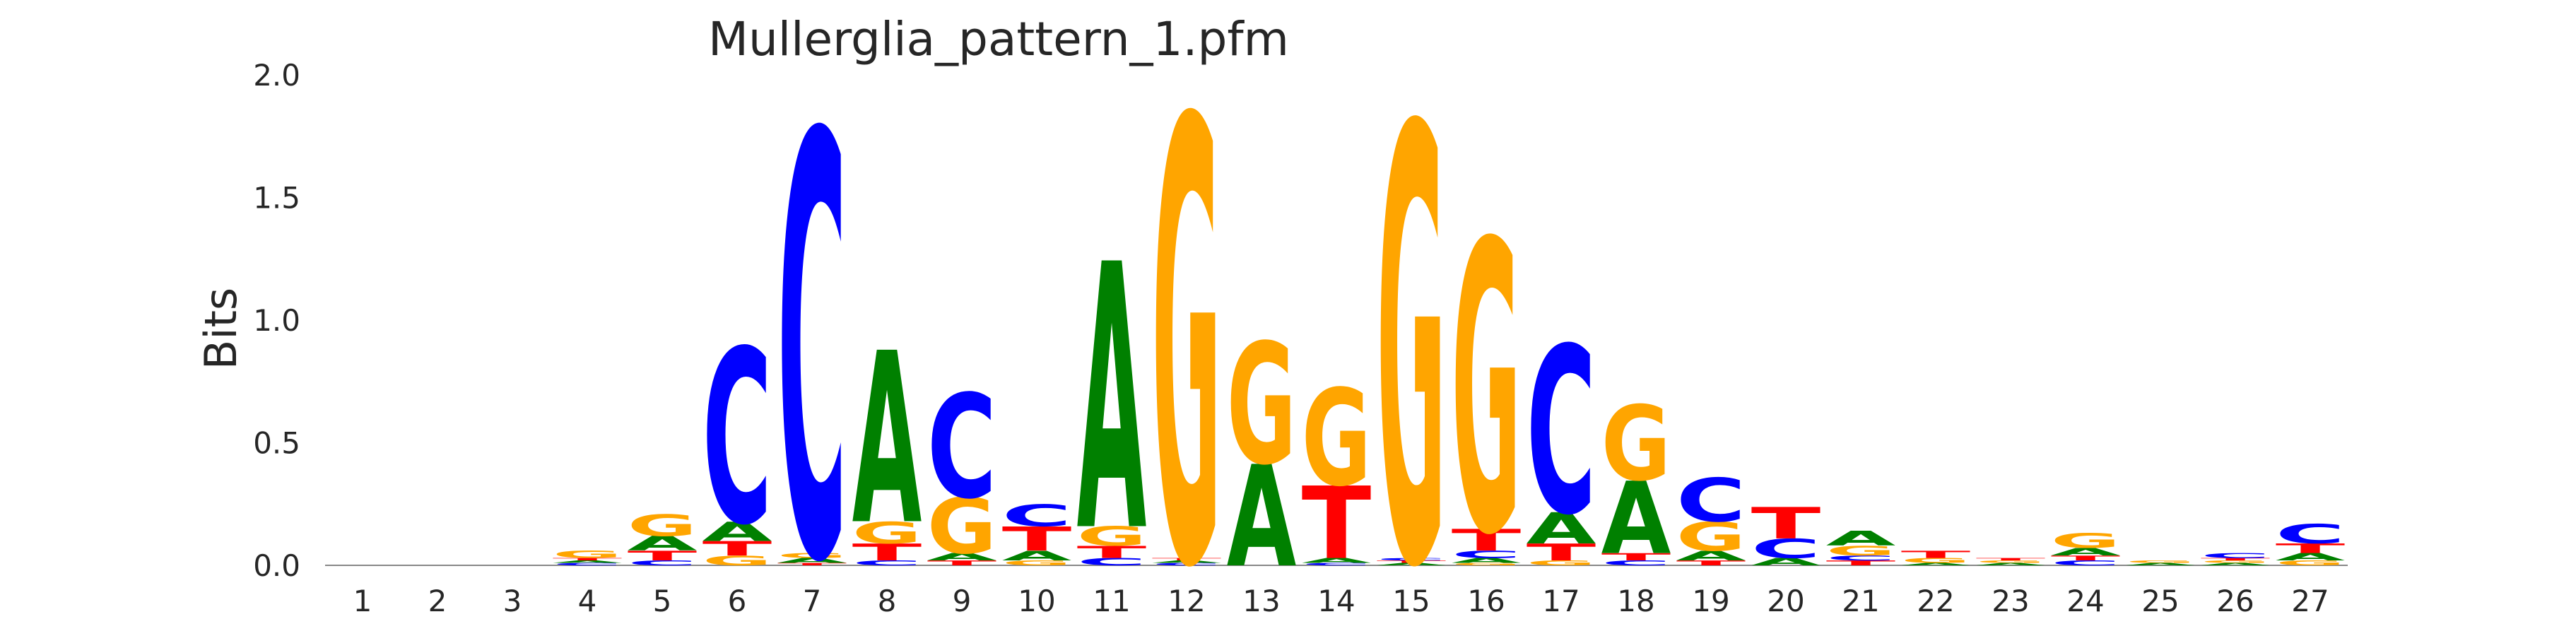 Image resolution: width=2576 pixels, height=636 pixels. I want to click on x-tick-label: 20, so click(1785, 601).